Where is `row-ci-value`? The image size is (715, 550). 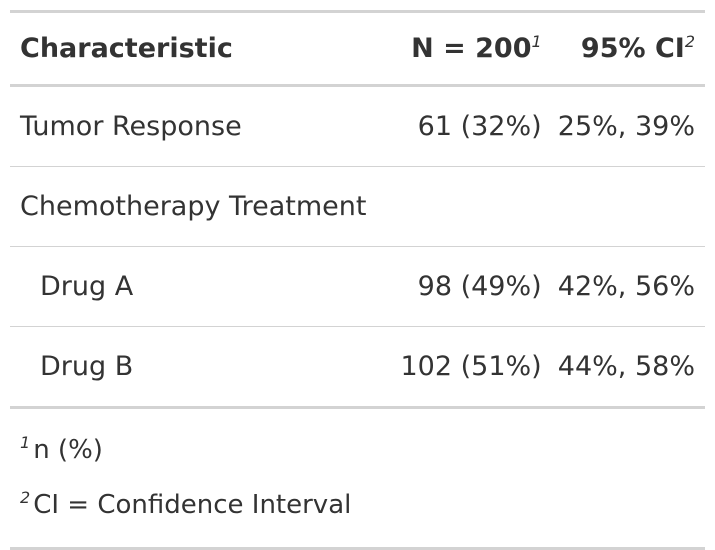
row-ci-value is located at coordinates (628, 206).